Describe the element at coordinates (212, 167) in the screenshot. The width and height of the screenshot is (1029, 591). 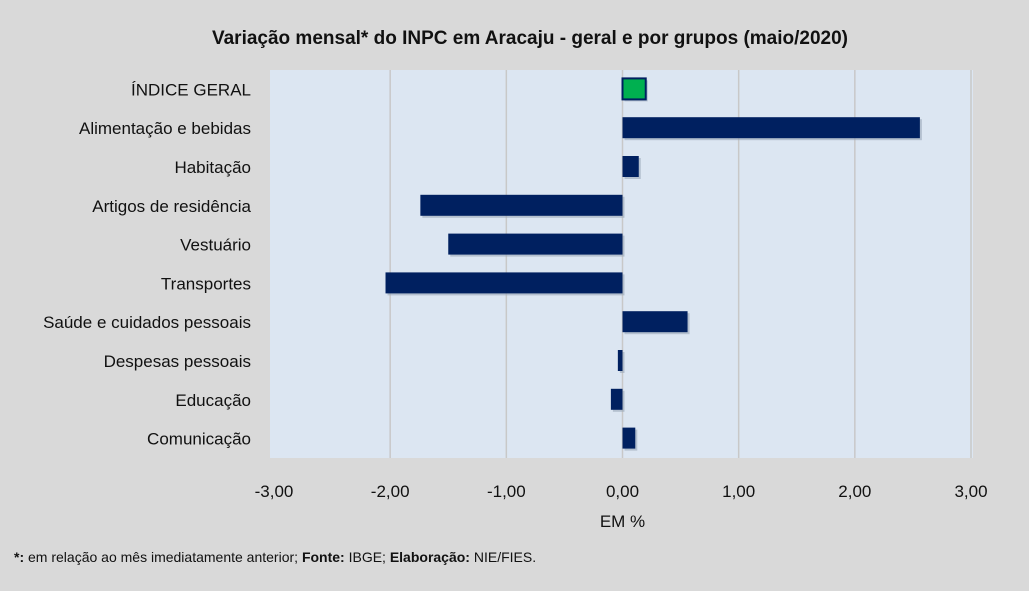
I see `y-category-label: Habitação` at that location.